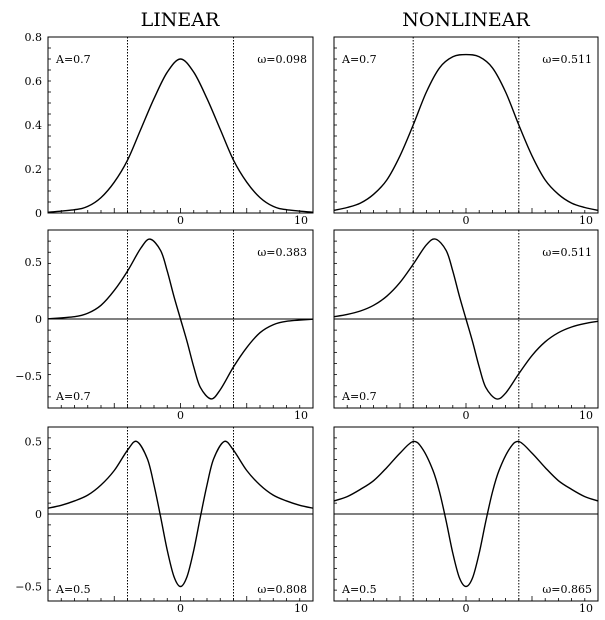  Describe the element at coordinates (34, 81) in the screenshot. I see `y-tick-label: 0.6` at that location.